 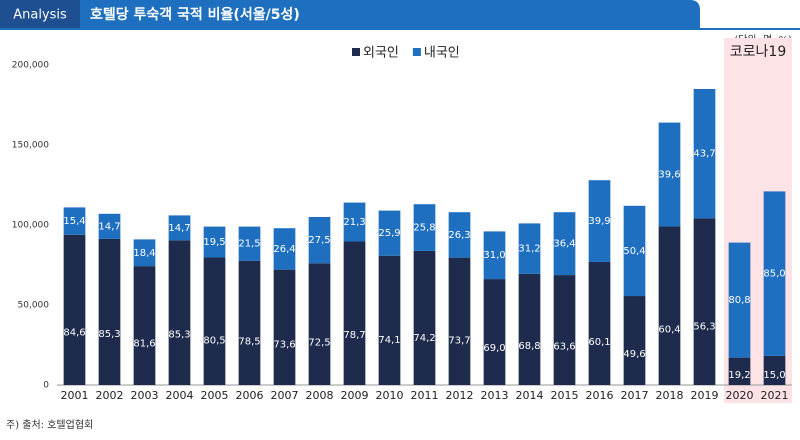 I want to click on y-tick-label: 50,000, so click(x=34, y=306).